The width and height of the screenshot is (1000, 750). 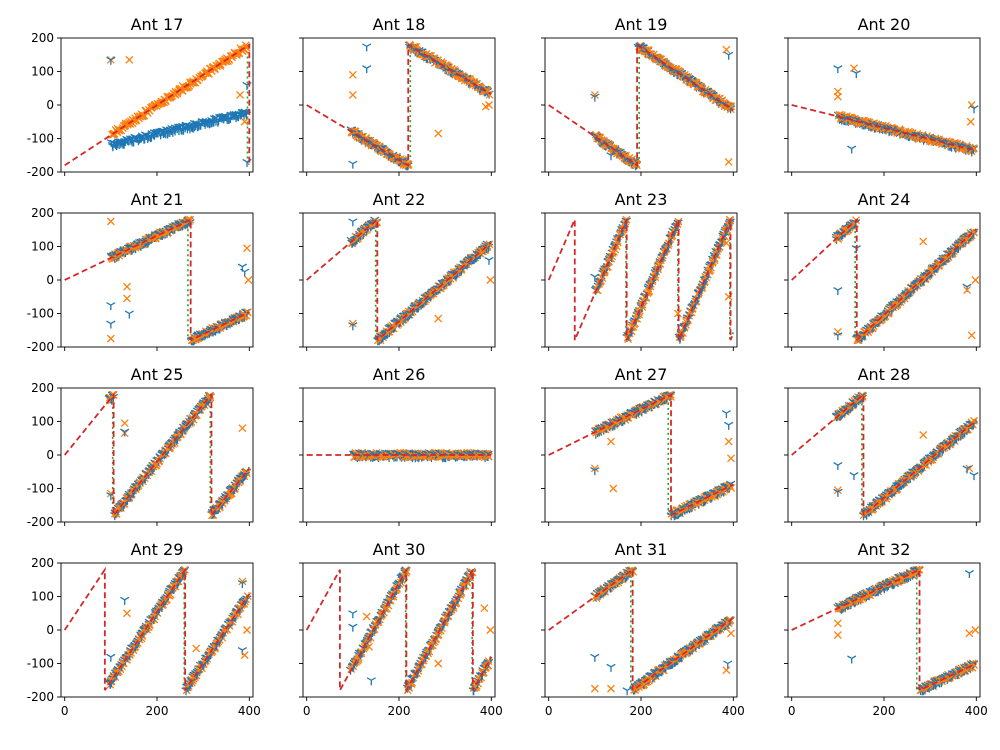 I want to click on panel-title: Ant 22, so click(x=399, y=199).